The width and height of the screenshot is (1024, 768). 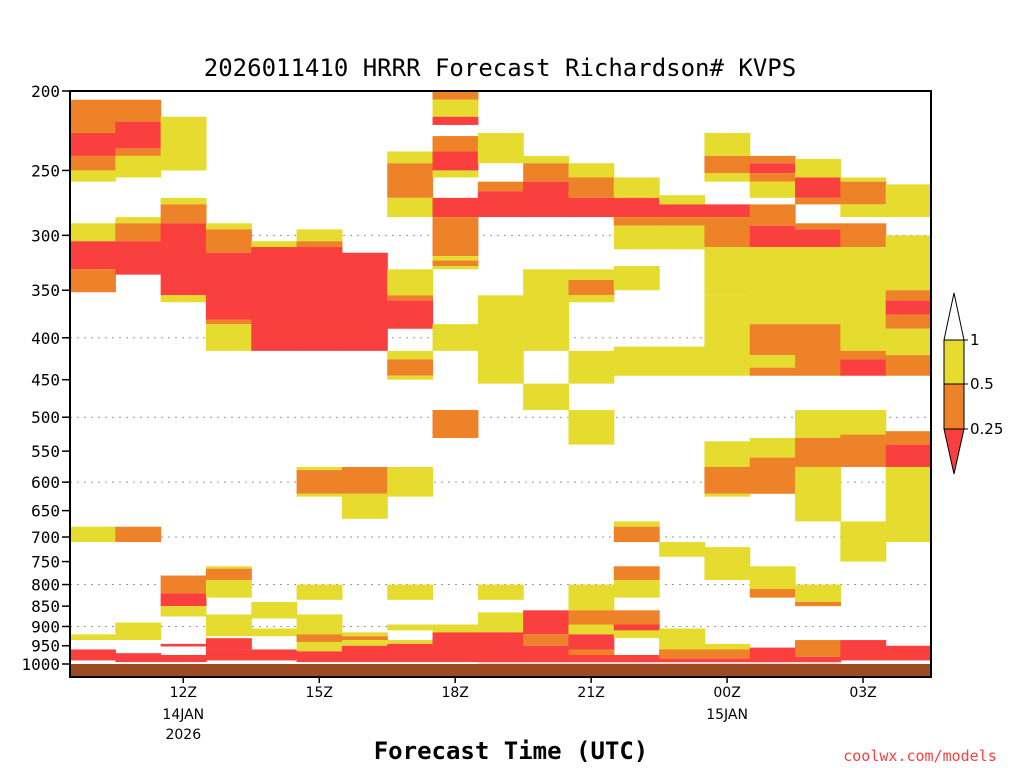 I want to click on x-tick-year: 2026, so click(x=183, y=735).